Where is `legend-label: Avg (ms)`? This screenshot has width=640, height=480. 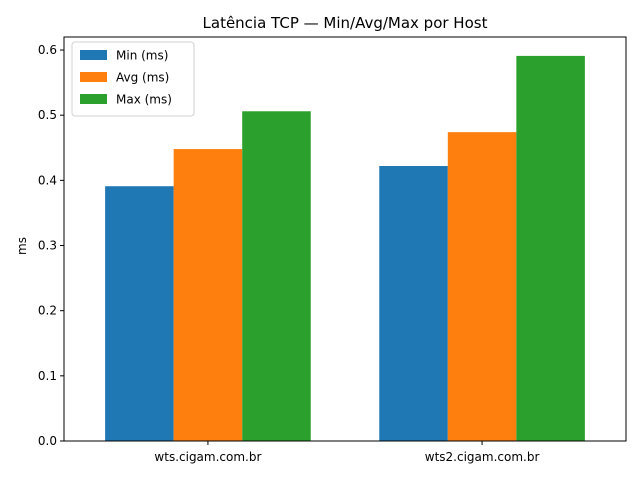
legend-label: Avg (ms) is located at coordinates (142, 78).